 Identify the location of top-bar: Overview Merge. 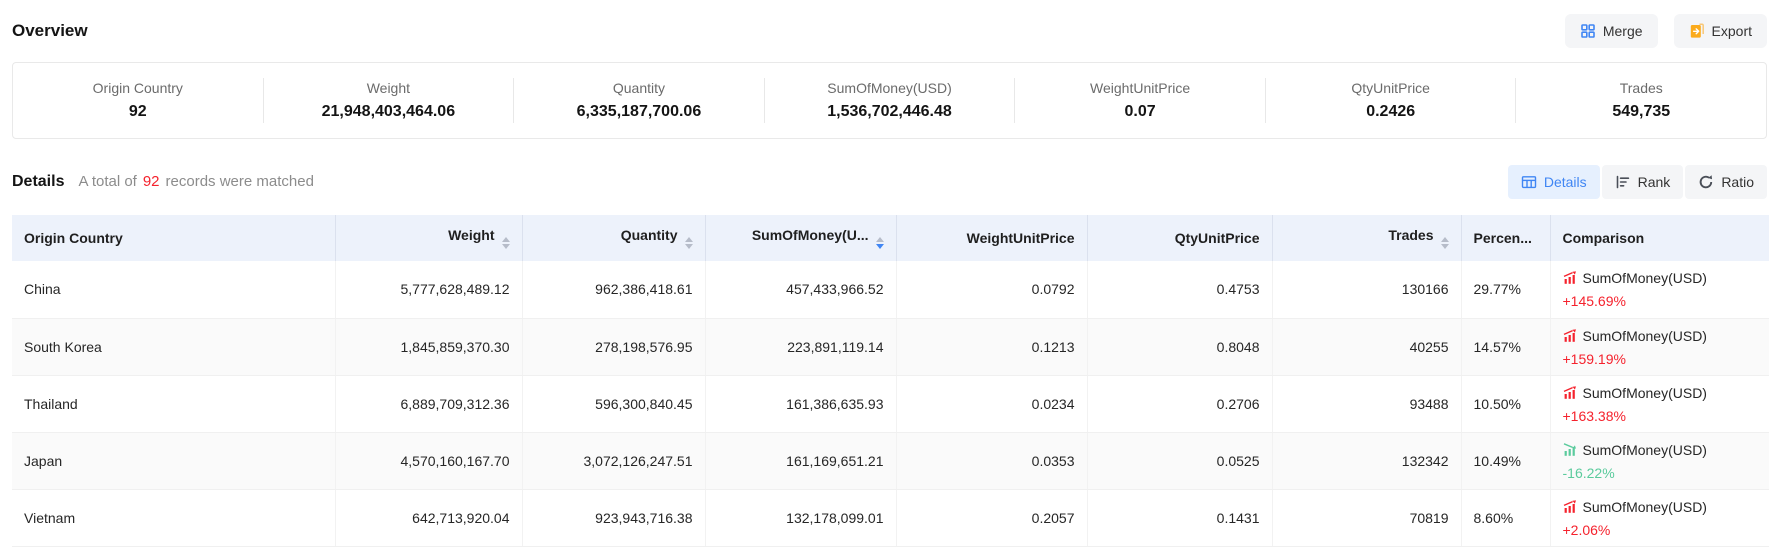
(889, 31).